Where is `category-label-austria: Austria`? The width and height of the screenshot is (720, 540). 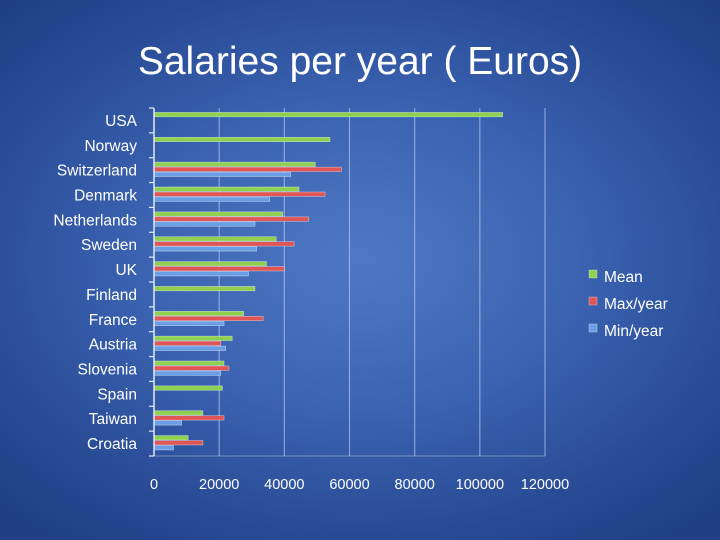 category-label-austria: Austria is located at coordinates (113, 345).